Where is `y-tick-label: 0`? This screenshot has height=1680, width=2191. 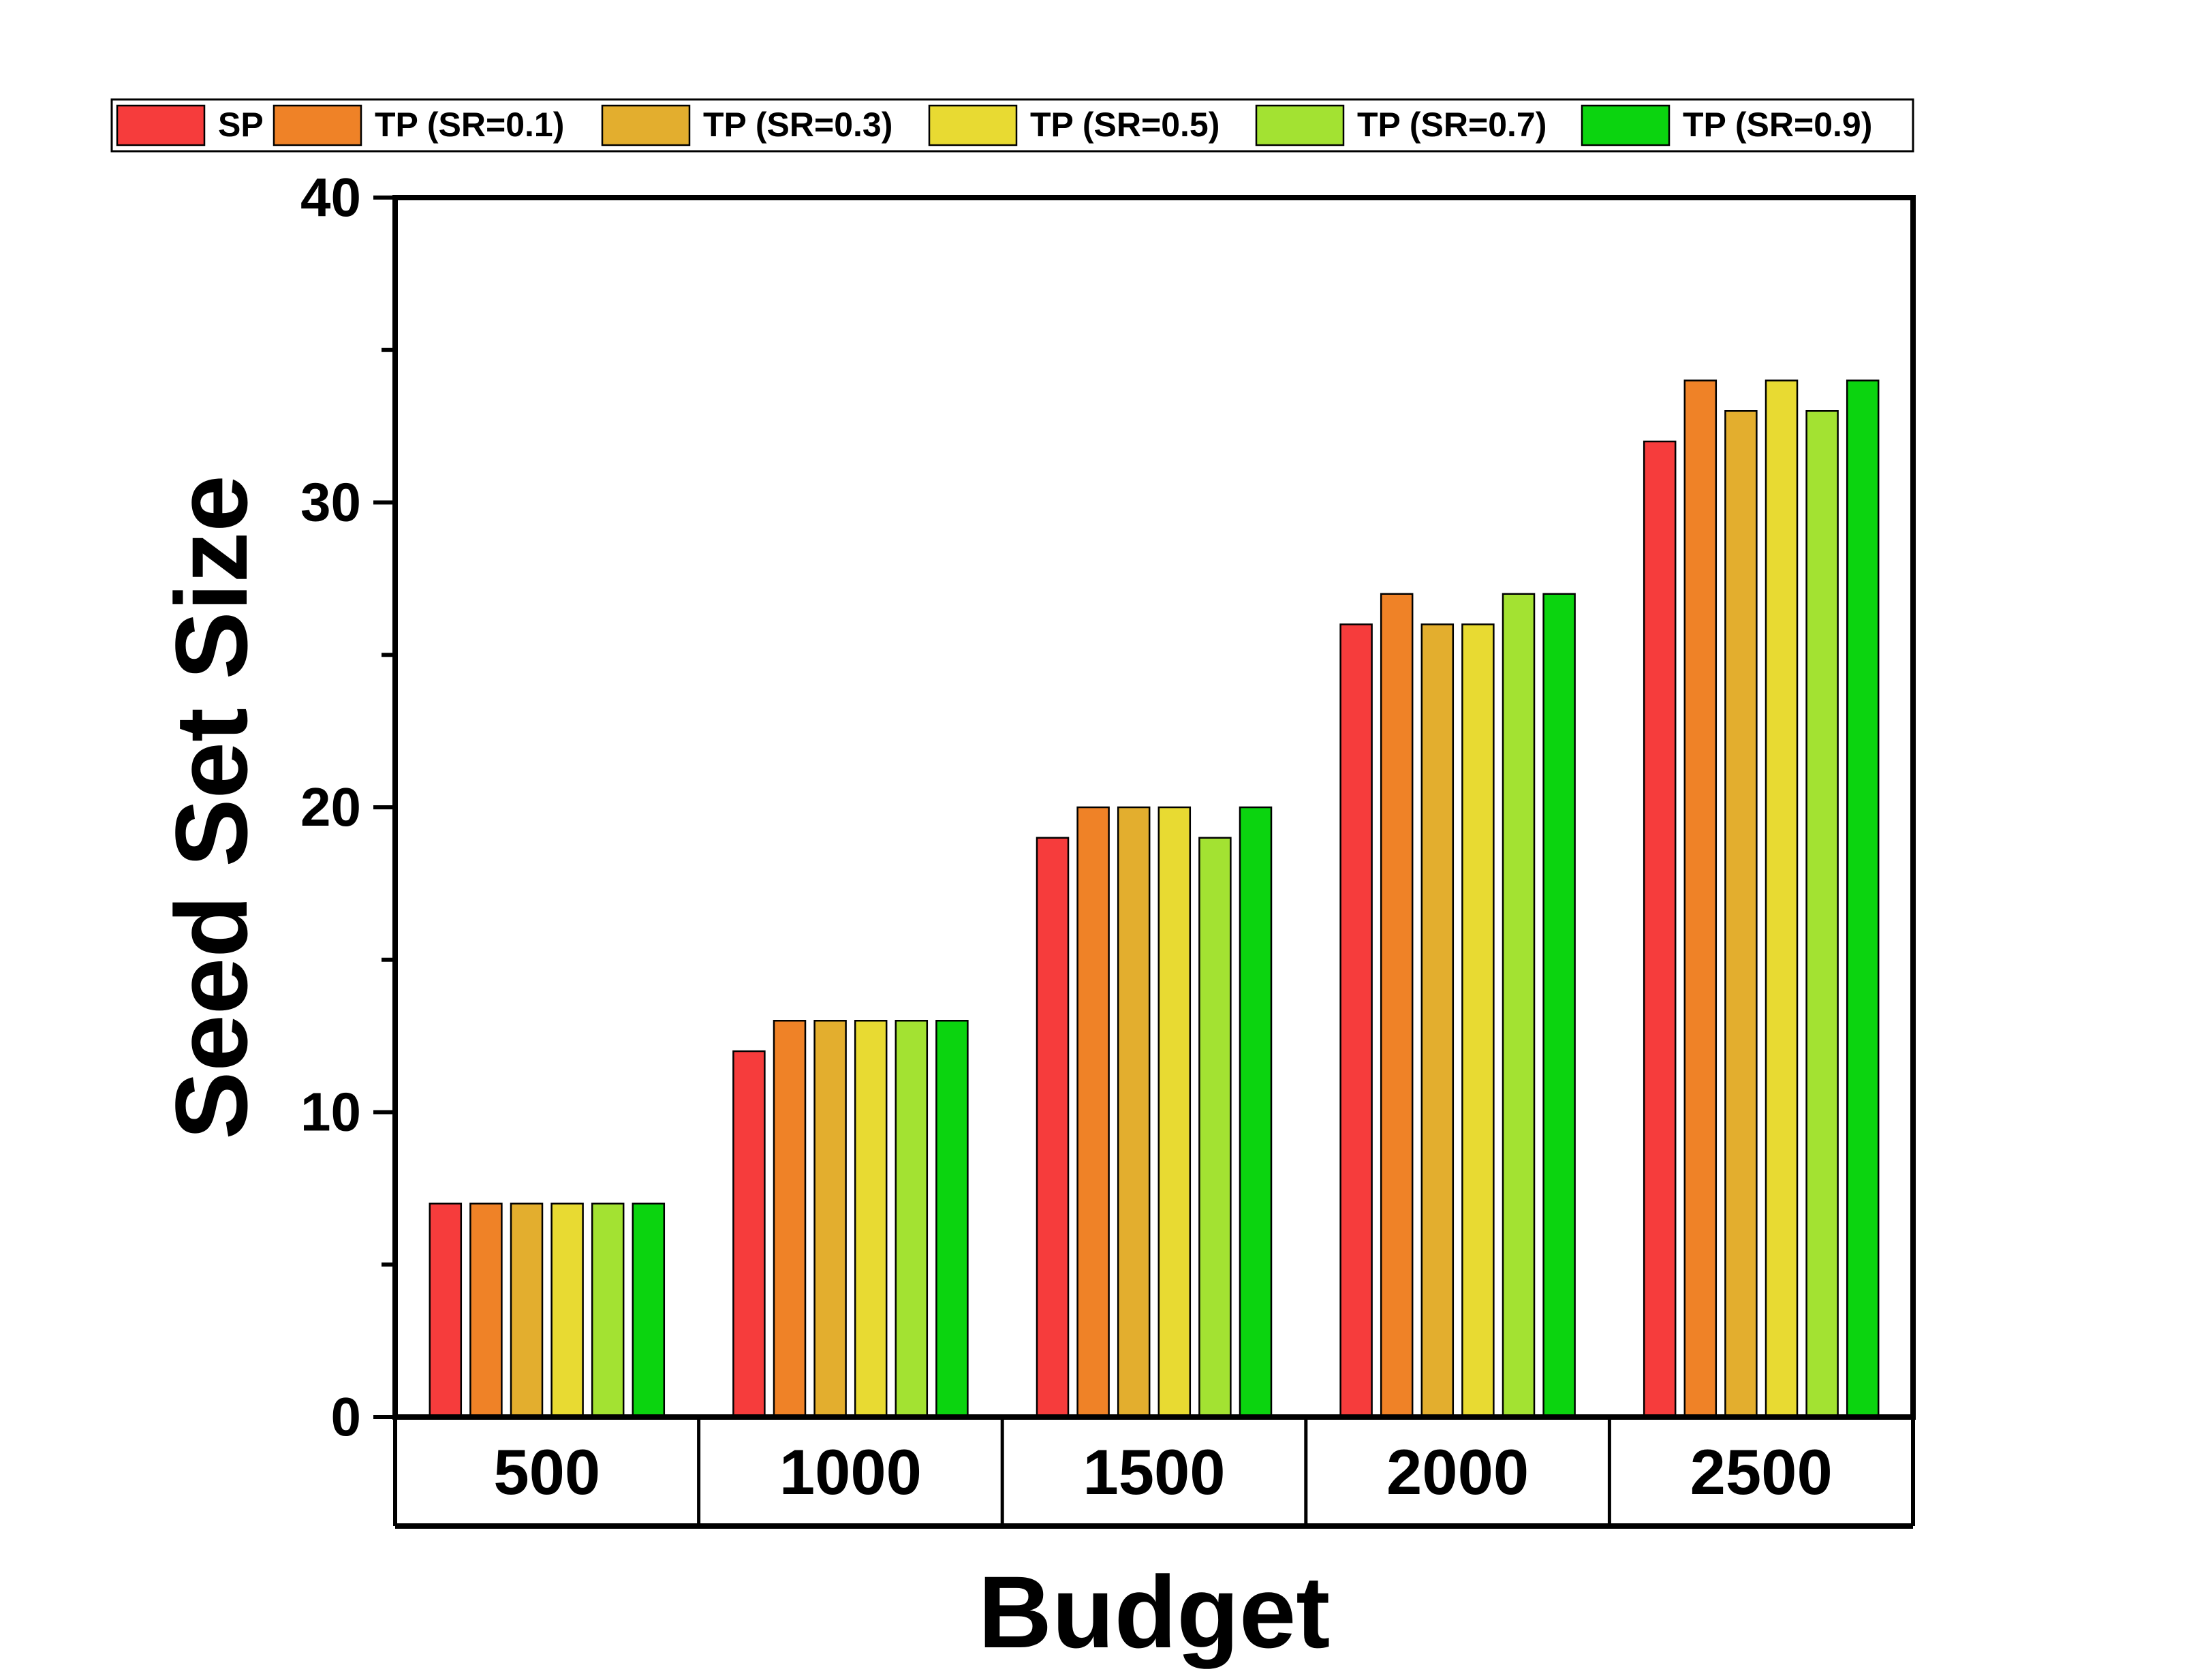 y-tick-label: 0 is located at coordinates (346, 1416).